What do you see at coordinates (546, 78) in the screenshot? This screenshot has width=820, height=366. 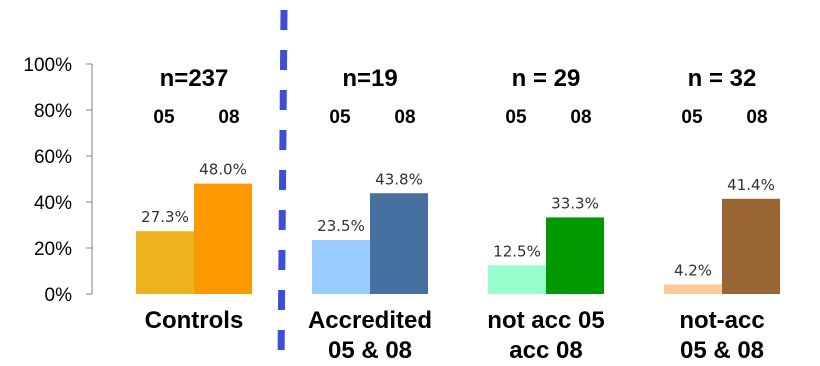 I see `n-label: n = 29` at bounding box center [546, 78].